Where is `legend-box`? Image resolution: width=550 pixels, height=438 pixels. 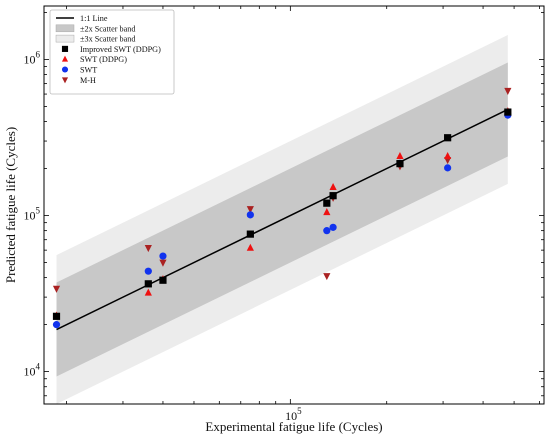 legend-box is located at coordinates (112, 52).